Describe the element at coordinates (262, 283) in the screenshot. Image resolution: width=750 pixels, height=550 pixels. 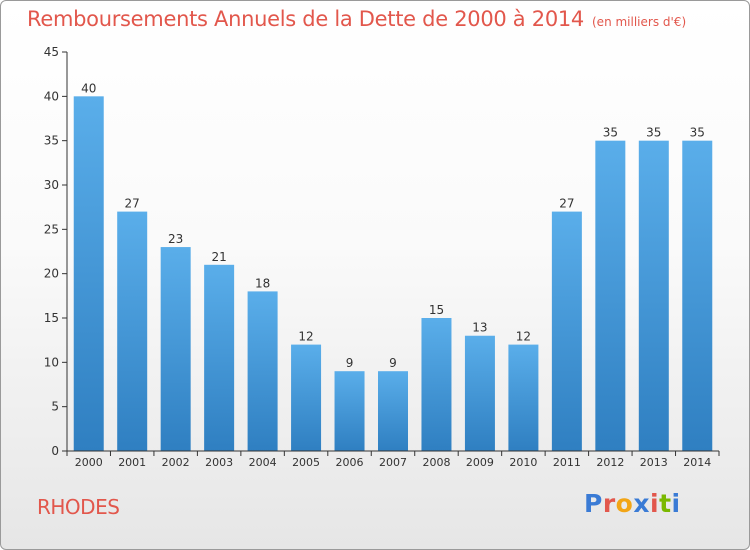
I see `bar-value-label: 18` at that location.